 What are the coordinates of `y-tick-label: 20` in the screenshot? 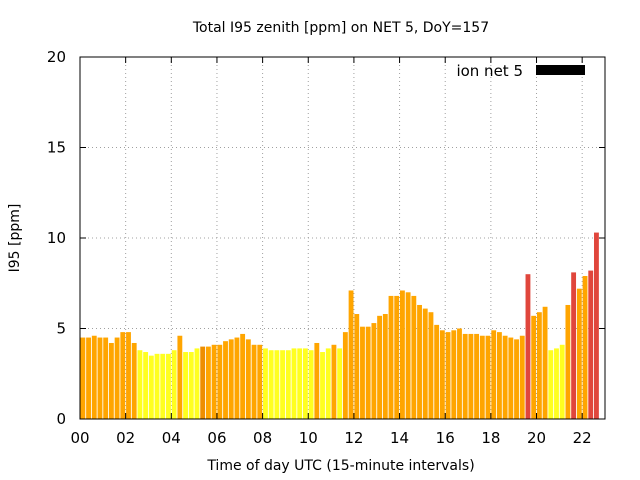 It's located at (56, 57).